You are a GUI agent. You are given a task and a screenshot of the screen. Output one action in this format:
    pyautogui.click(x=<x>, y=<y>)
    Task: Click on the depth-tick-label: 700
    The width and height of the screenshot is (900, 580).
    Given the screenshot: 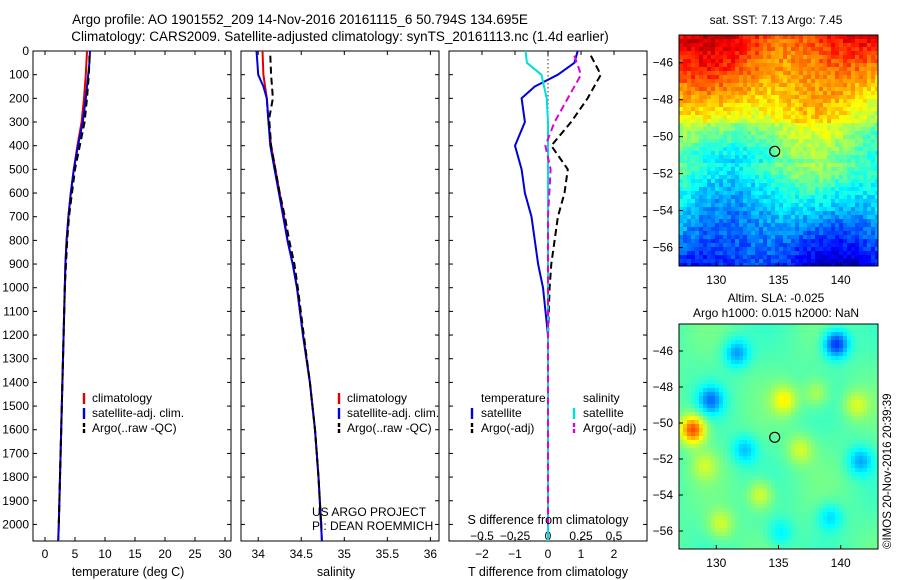 What is the action you would take?
    pyautogui.click(x=19, y=217)
    